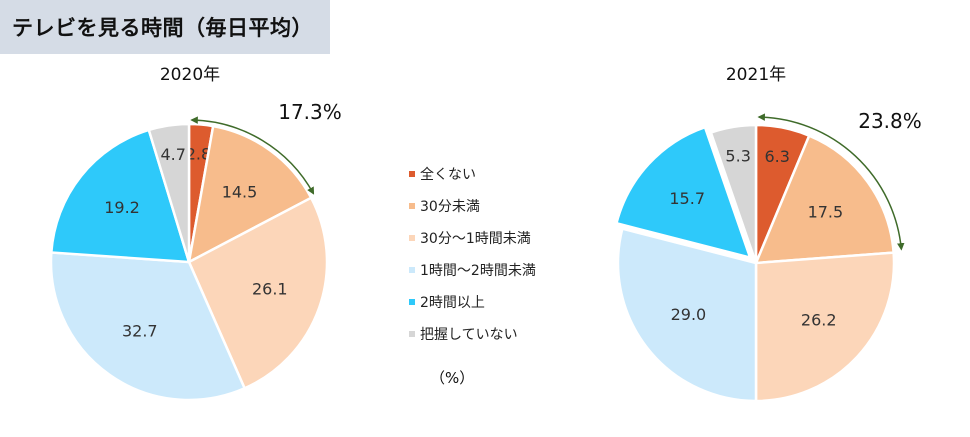 The width and height of the screenshot is (970, 437). What do you see at coordinates (310, 112) in the screenshot?
I see `annotation-2020: 17.3%` at bounding box center [310, 112].